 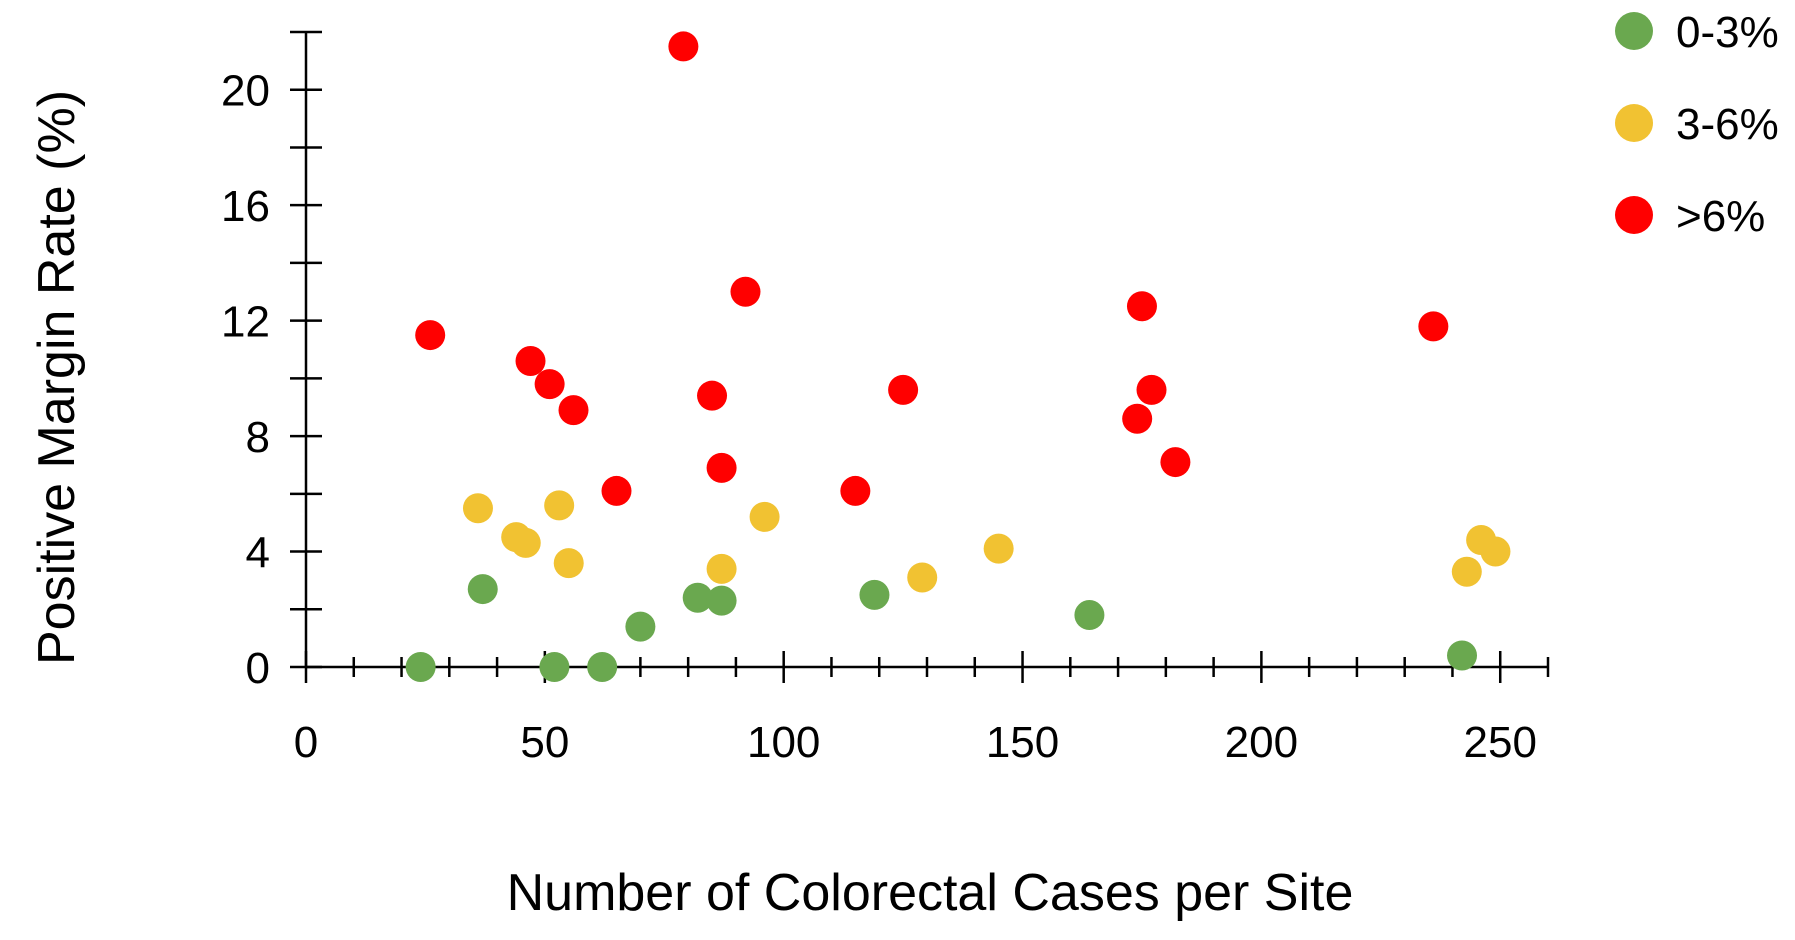 What do you see at coordinates (245, 322) in the screenshot?
I see `y-tick-label: 12` at bounding box center [245, 322].